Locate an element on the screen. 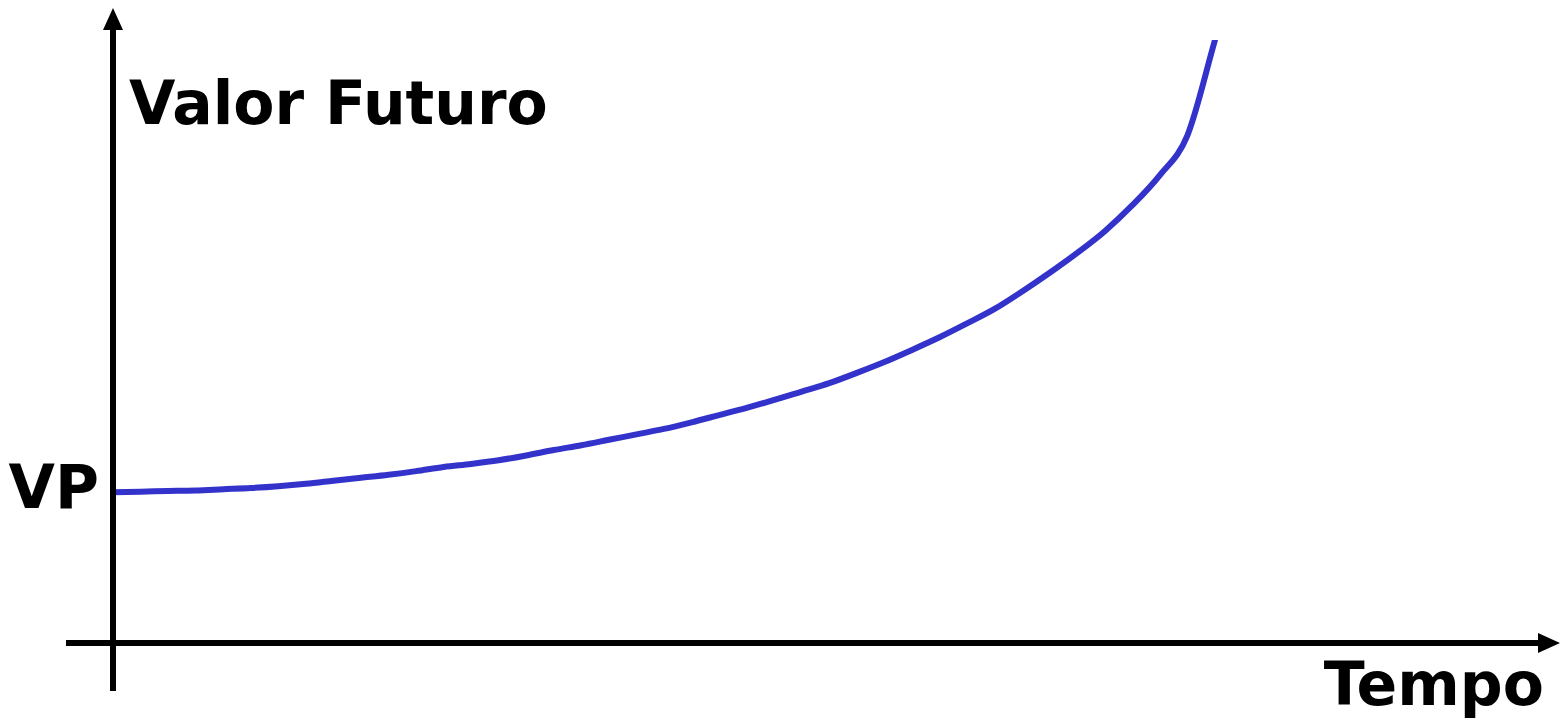  text: VP is located at coordinates (53, 486).